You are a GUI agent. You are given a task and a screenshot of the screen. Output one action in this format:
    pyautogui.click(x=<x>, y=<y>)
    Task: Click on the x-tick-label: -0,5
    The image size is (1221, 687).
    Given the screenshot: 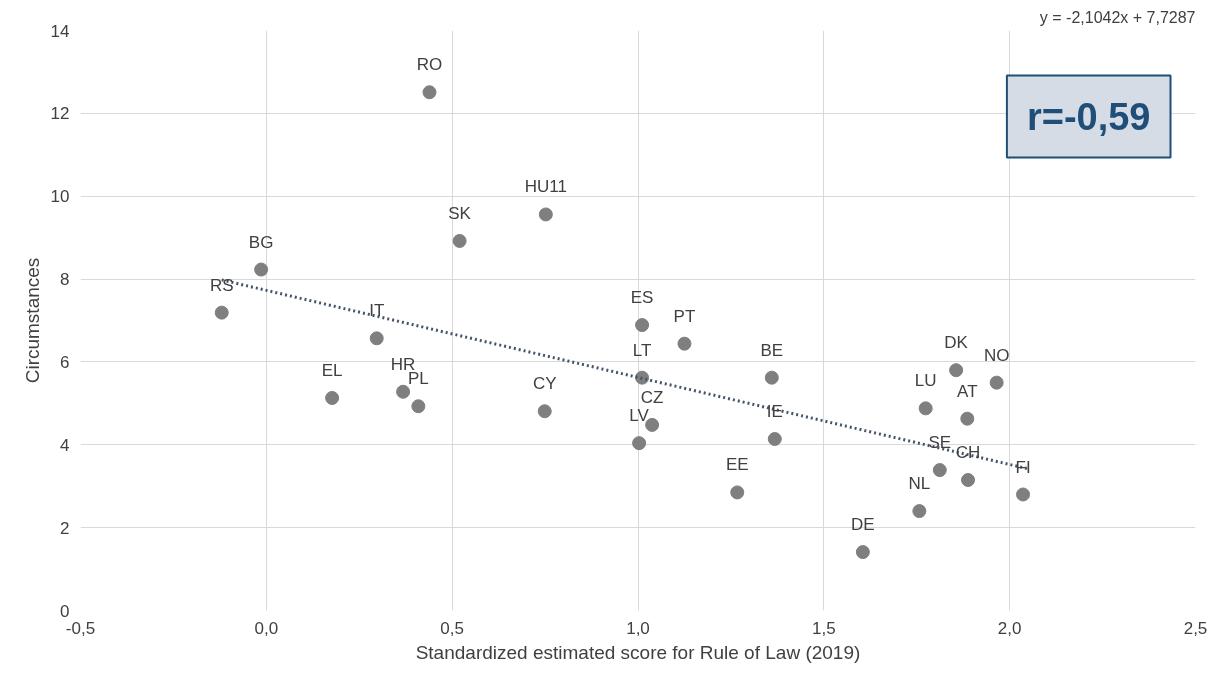 What is the action you would take?
    pyautogui.click(x=80, y=628)
    